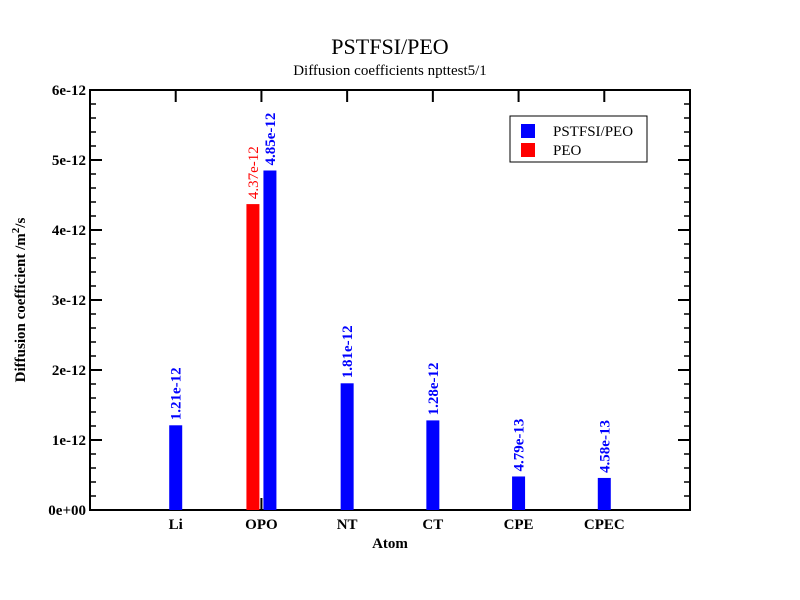 The height and width of the screenshot is (600, 800). Describe the element at coordinates (254, 172) in the screenshot. I see `data-label: 4.37e-12` at that location.